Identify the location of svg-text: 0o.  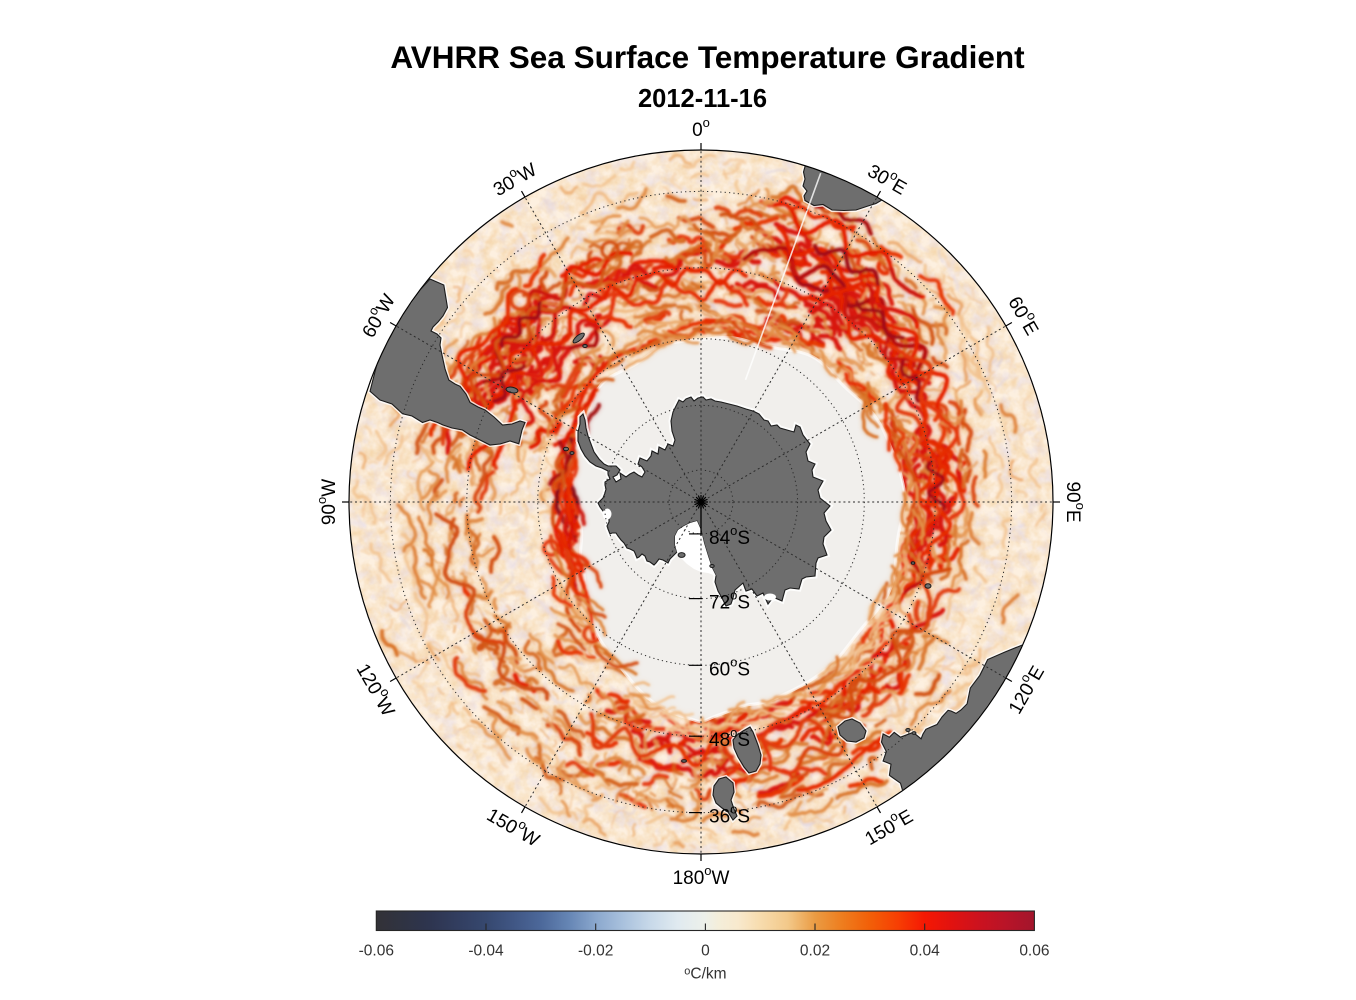
(701, 128).